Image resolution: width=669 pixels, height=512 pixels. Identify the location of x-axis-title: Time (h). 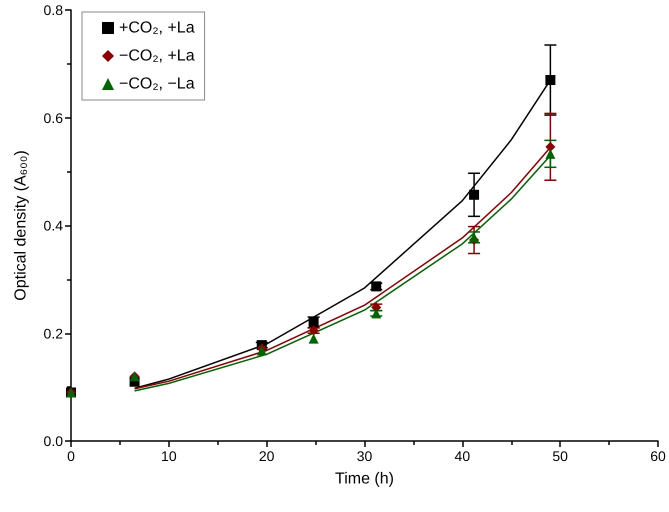
(364, 479).